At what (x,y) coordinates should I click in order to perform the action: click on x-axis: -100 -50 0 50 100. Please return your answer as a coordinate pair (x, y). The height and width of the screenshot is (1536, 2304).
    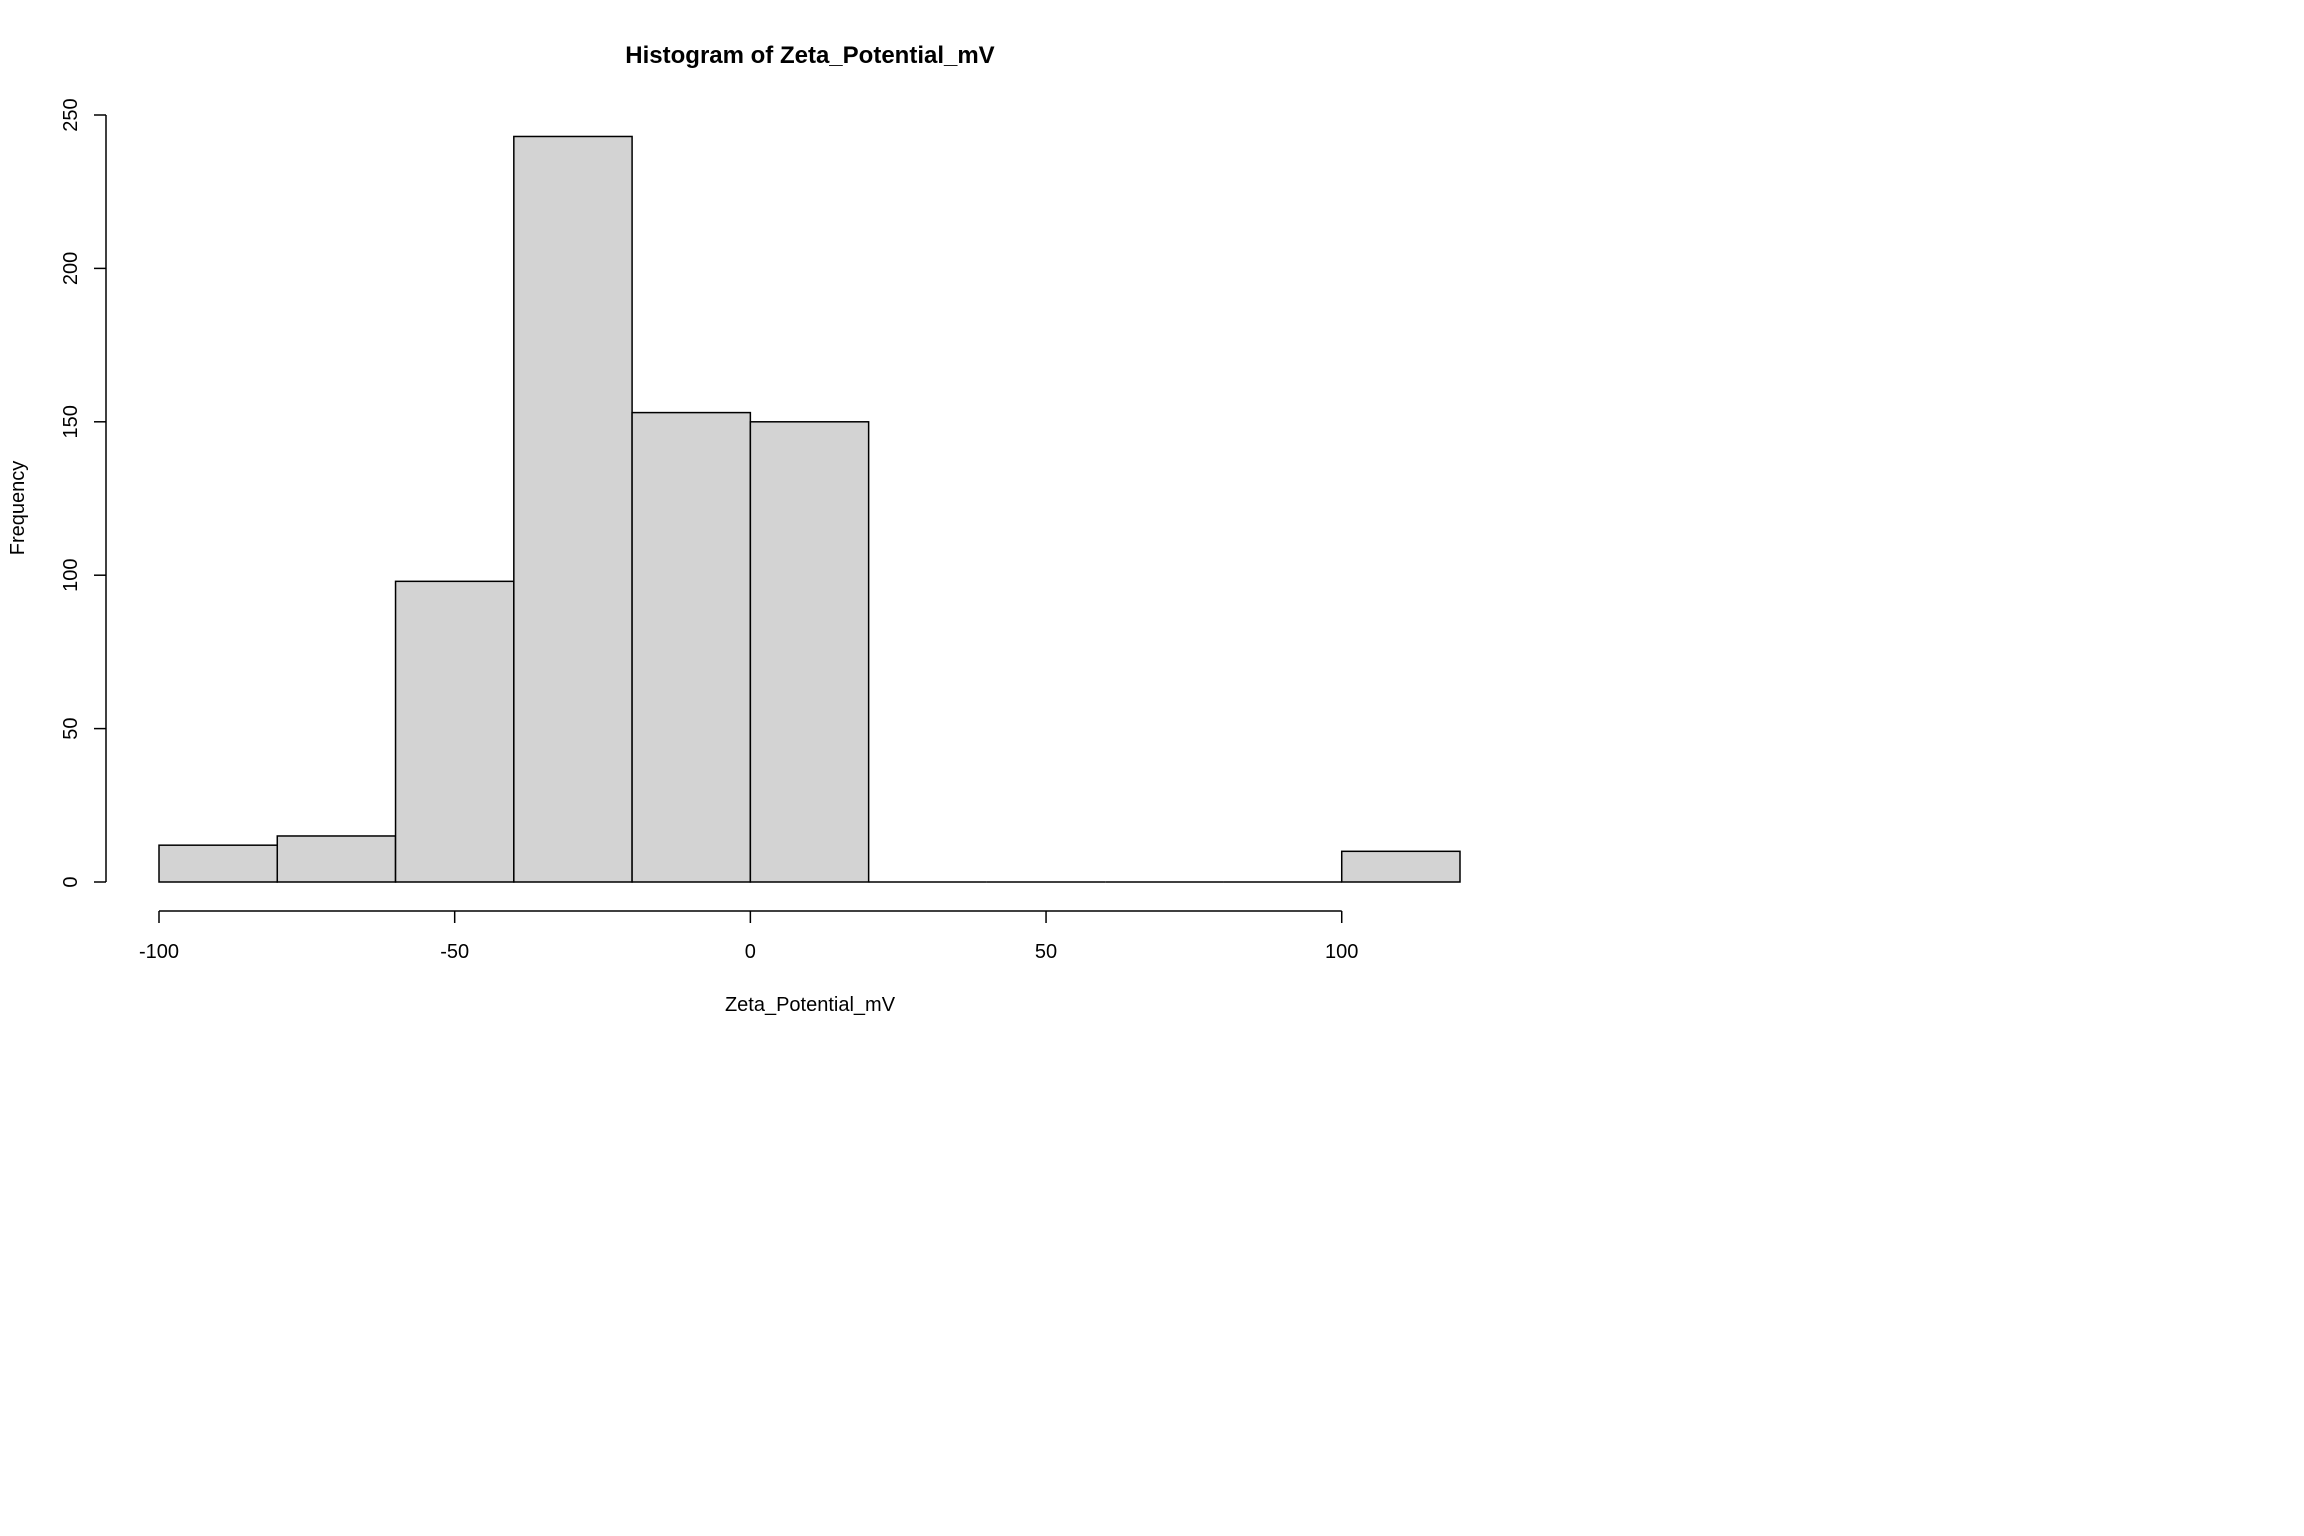
    Looking at the image, I should click on (748, 936).